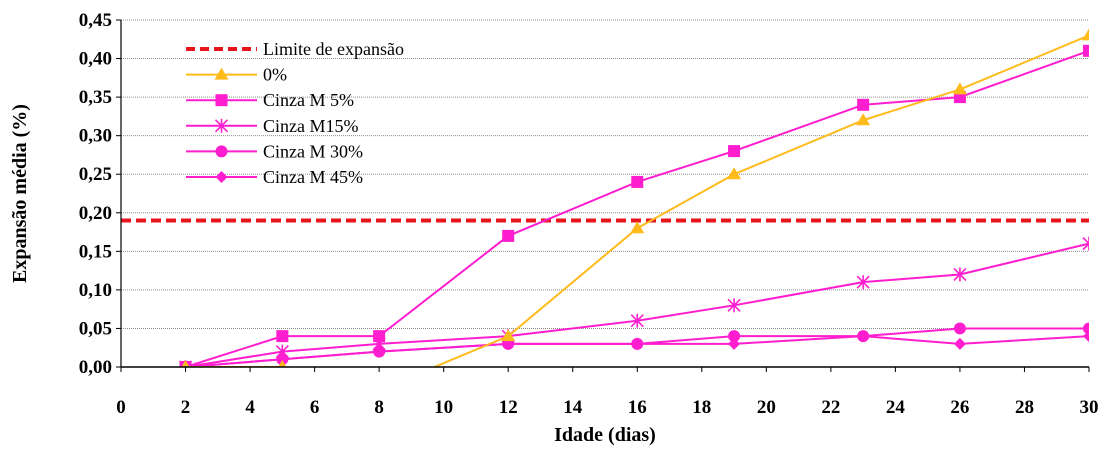  I want to click on y-tick-label: 0,40, so click(95, 59).